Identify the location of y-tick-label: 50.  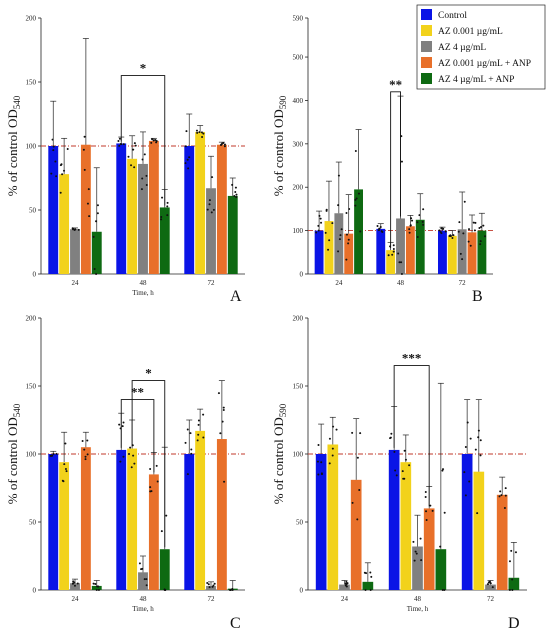
(33, 211).